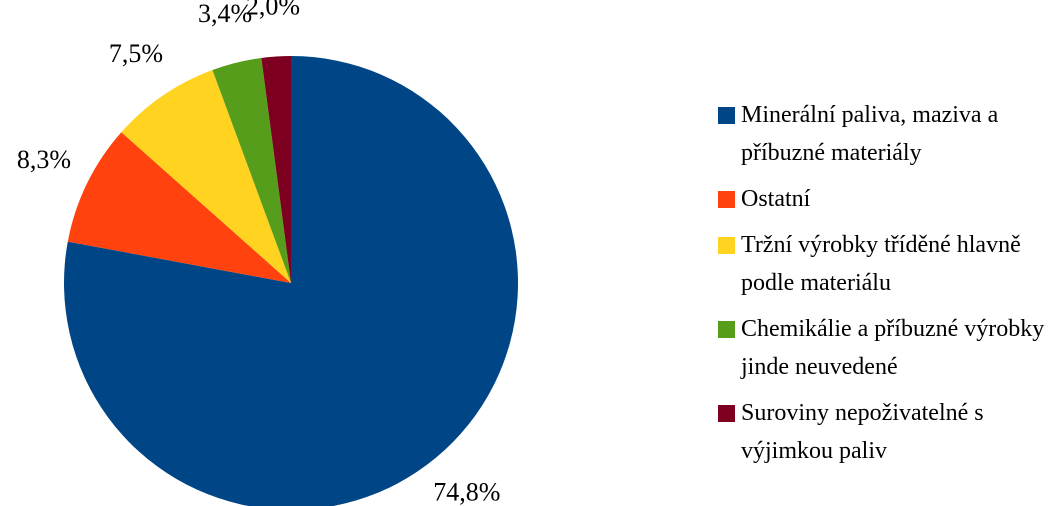  Describe the element at coordinates (776, 199) in the screenshot. I see `legend-label: Ostatní` at that location.